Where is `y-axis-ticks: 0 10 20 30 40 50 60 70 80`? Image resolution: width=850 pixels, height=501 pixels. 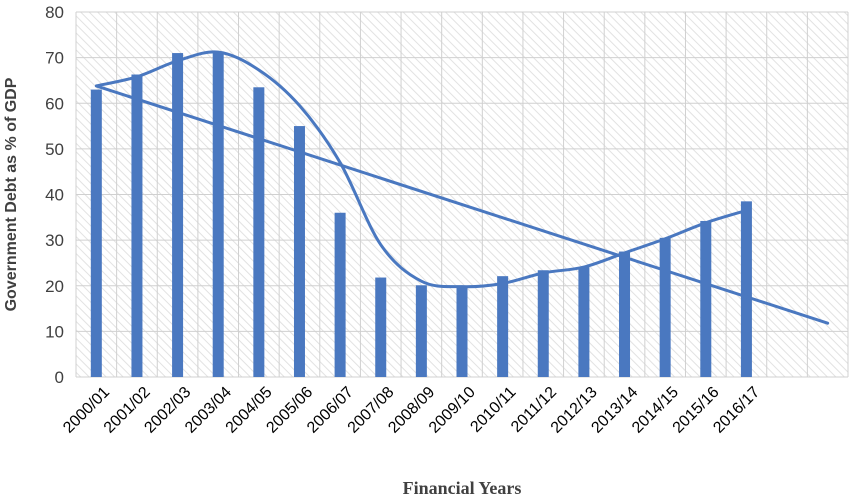
y-axis-ticks: 0 10 20 30 40 50 60 70 80 is located at coordinates (54, 195).